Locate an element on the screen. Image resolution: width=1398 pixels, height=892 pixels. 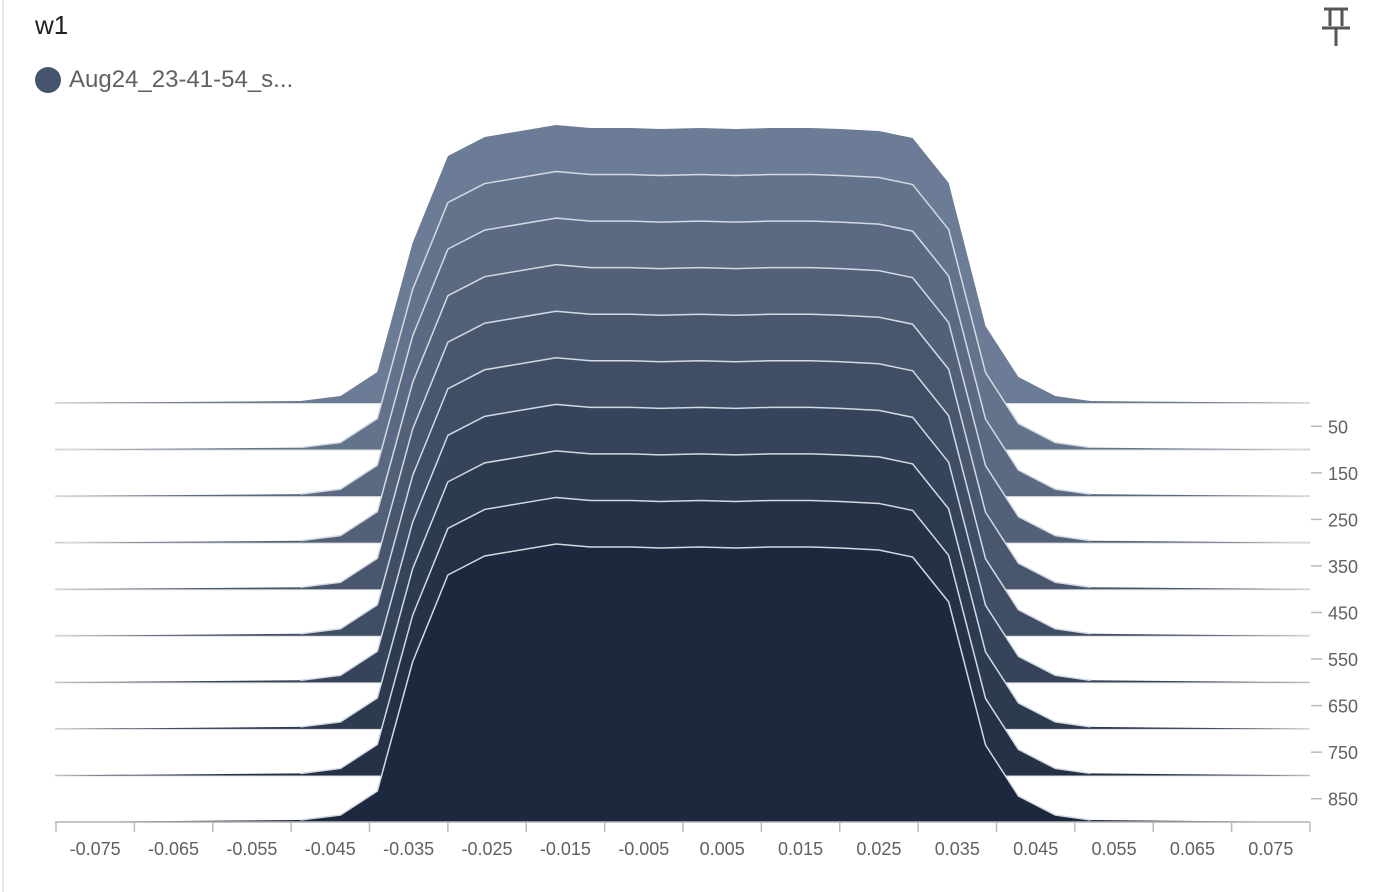
y-tick-label: 550 is located at coordinates (1343, 660).